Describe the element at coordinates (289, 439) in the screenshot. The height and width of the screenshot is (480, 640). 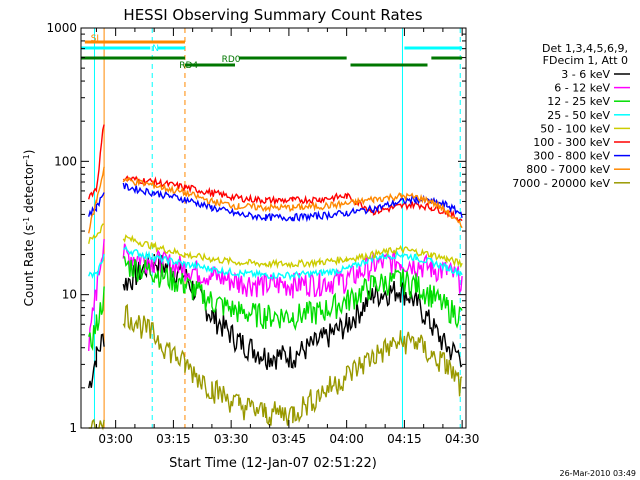
I see `x-tick-label: 03:45` at that location.